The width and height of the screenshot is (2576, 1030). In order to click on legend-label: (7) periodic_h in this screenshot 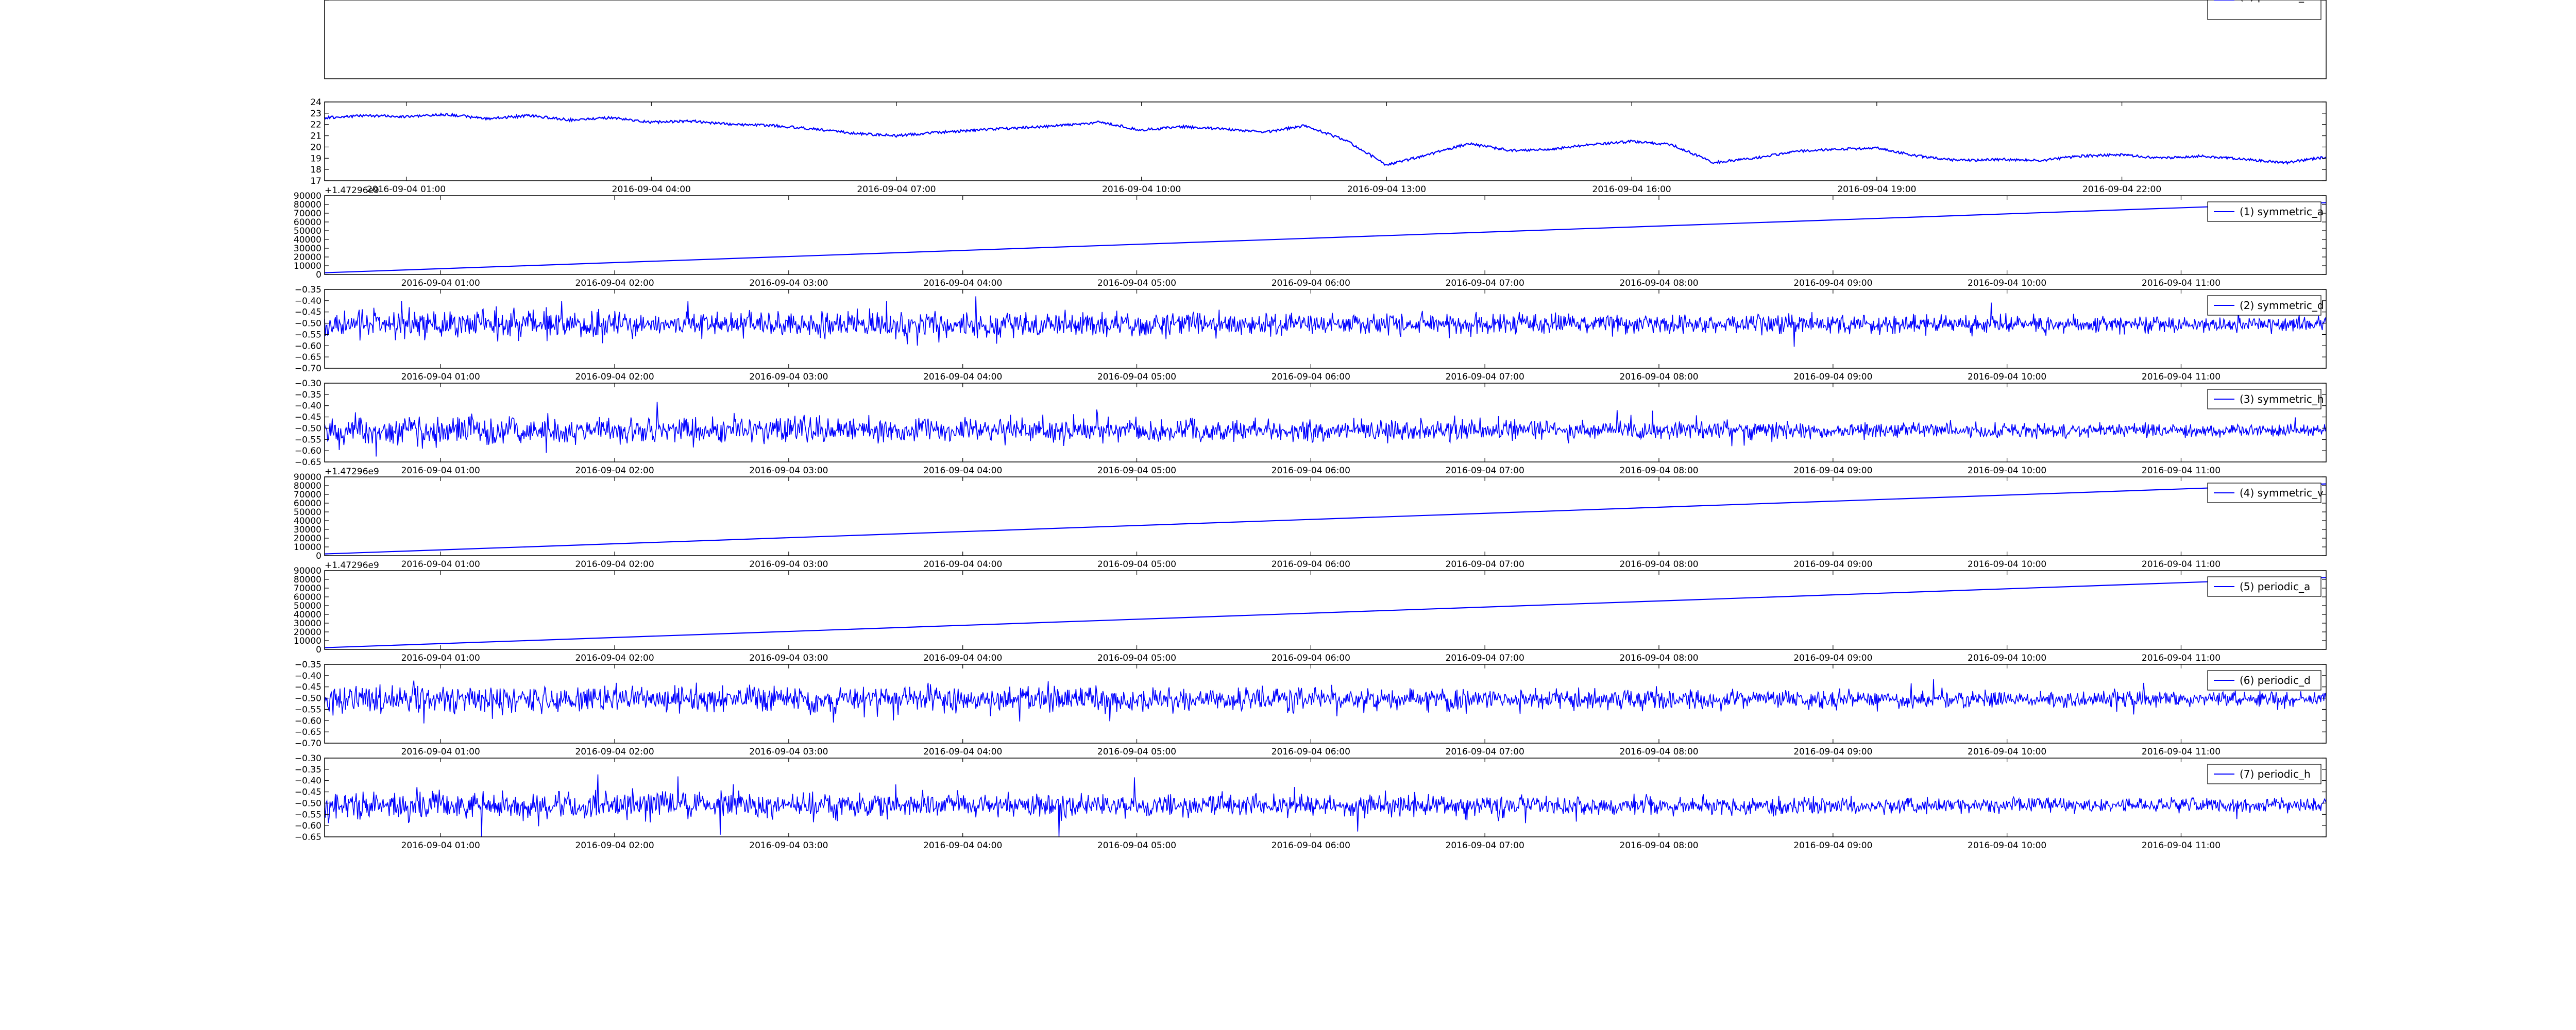, I will do `click(2275, 774)`.